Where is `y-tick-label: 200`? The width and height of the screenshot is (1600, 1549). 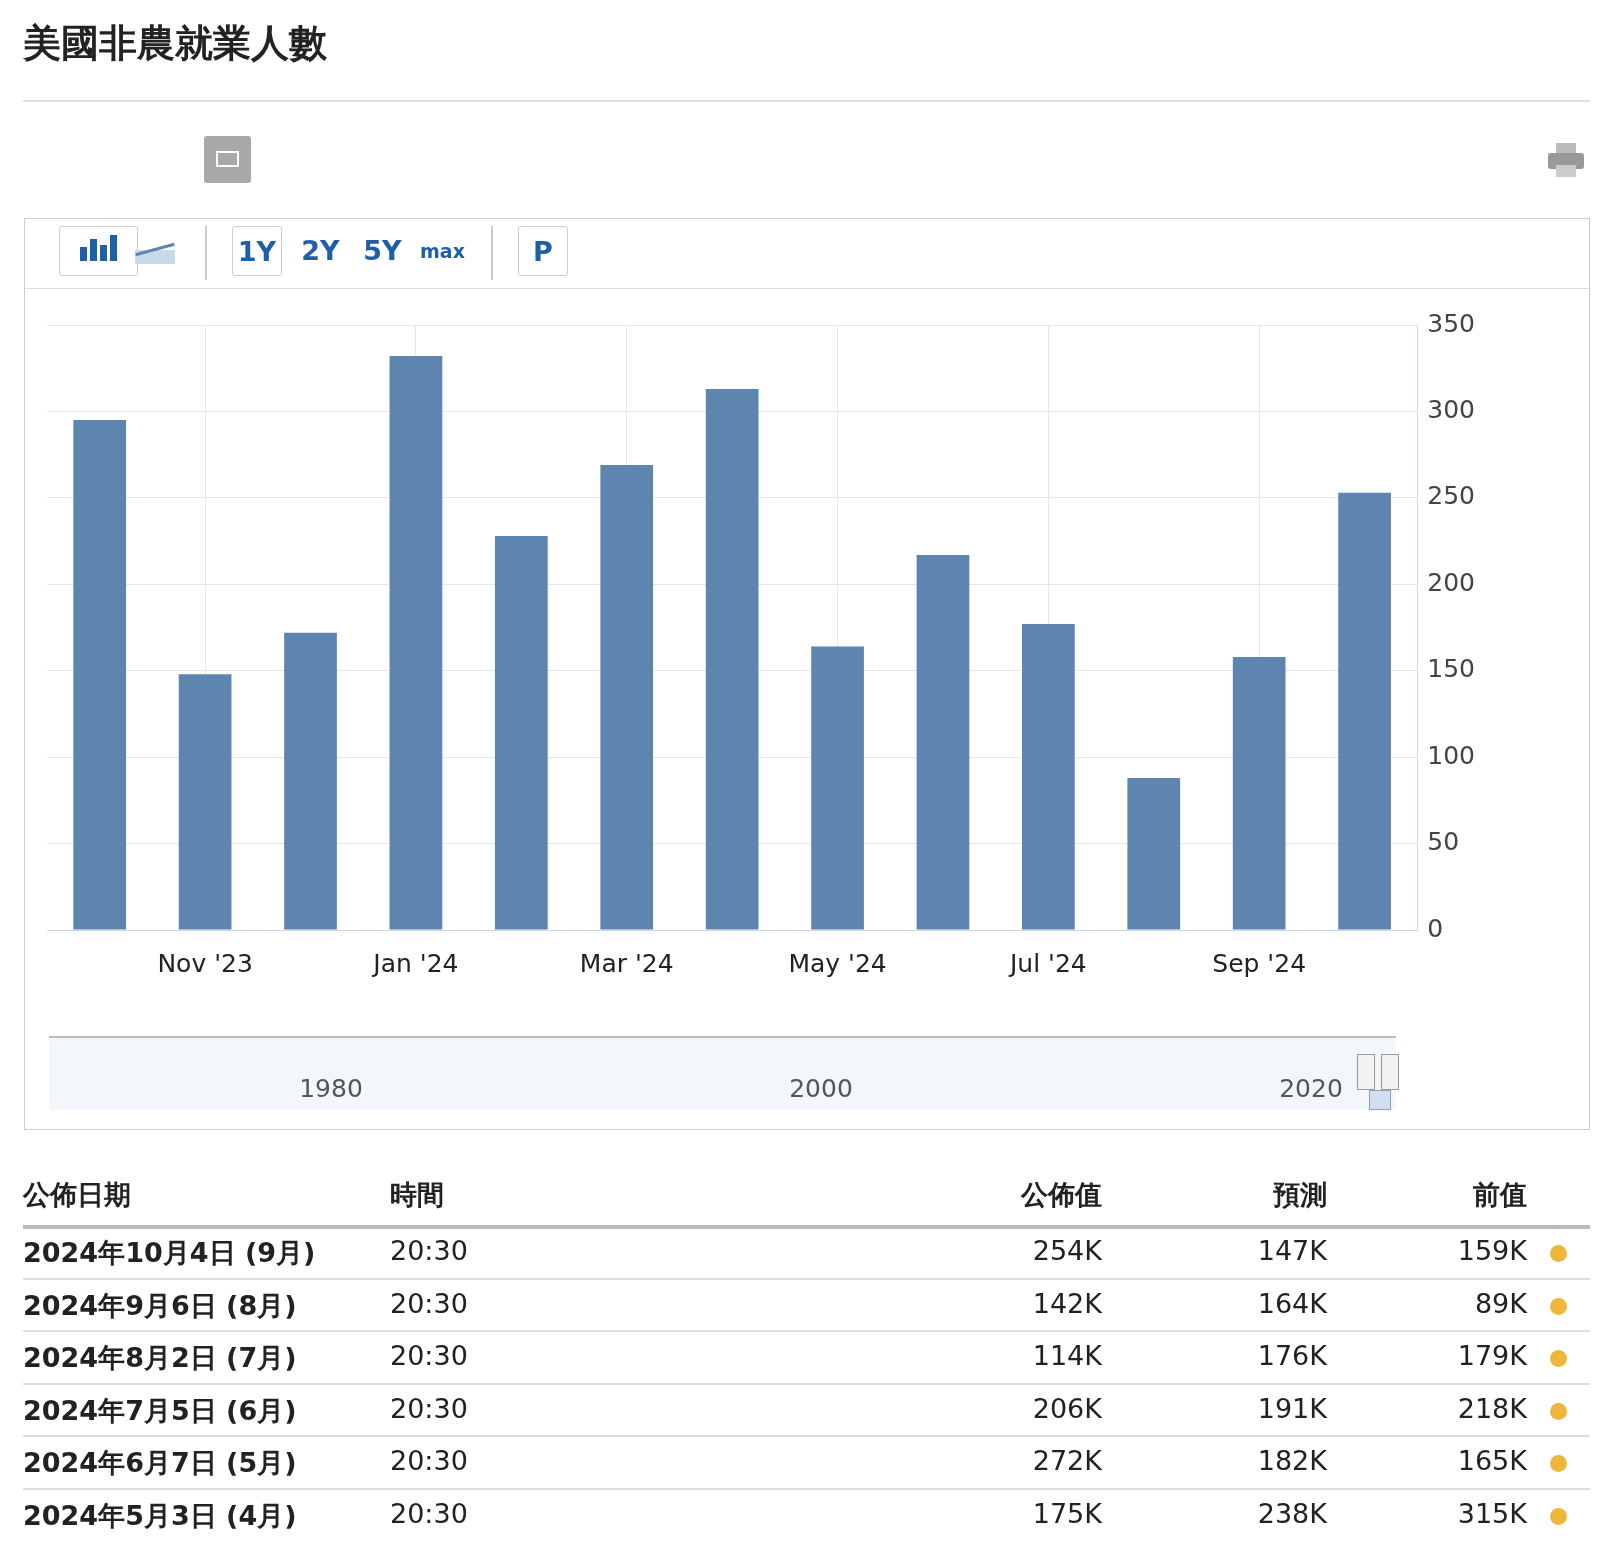
y-tick-label: 200 is located at coordinates (1451, 582).